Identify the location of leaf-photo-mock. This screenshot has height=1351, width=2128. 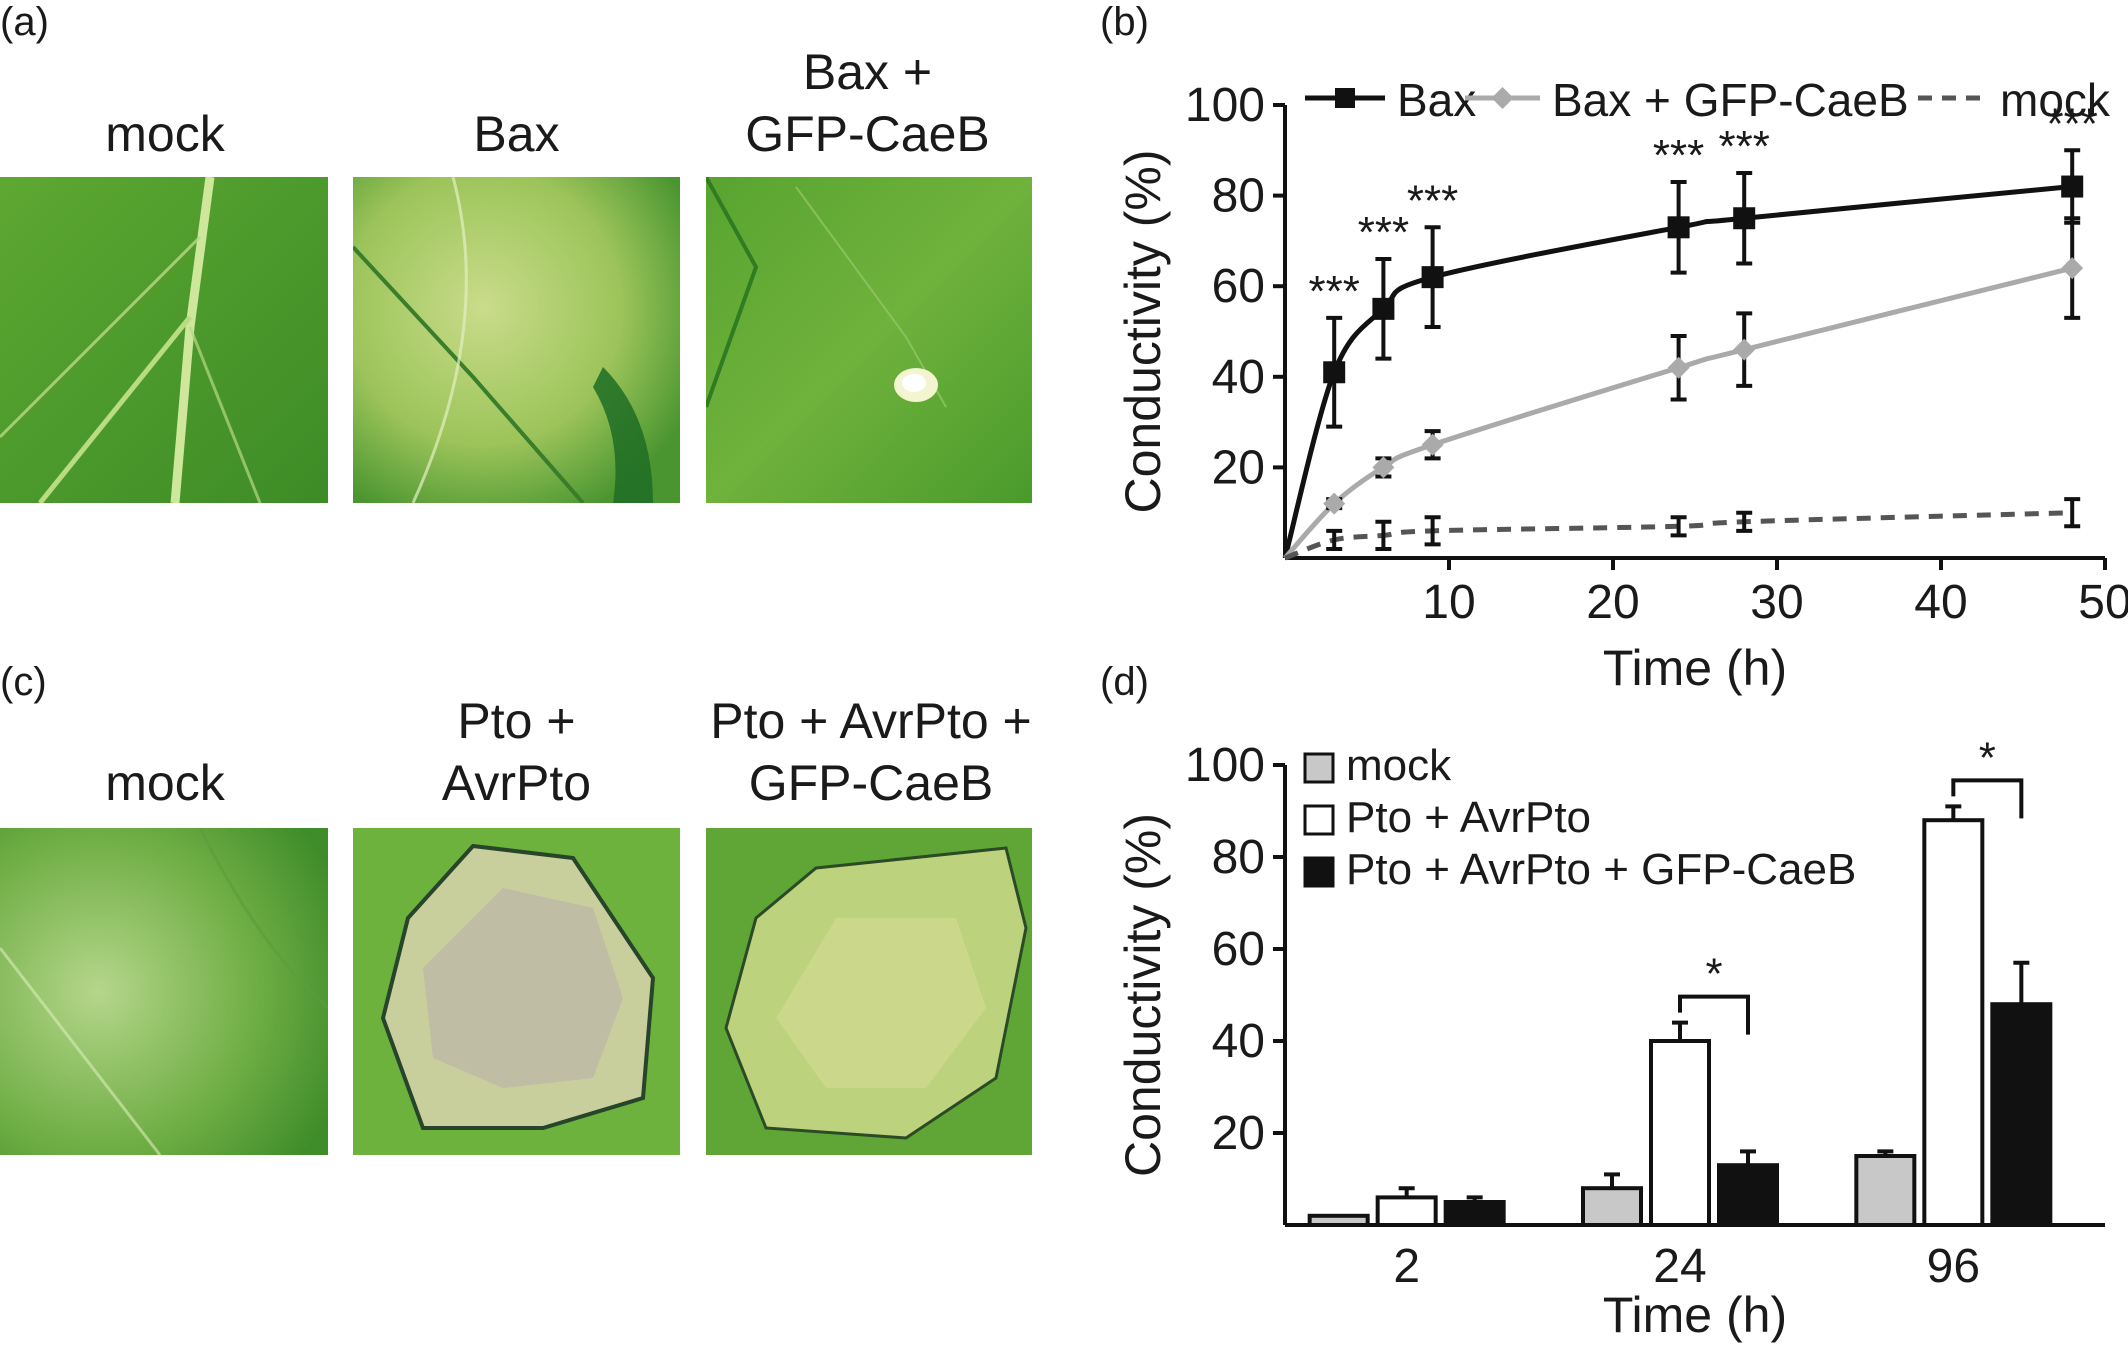
(164, 340).